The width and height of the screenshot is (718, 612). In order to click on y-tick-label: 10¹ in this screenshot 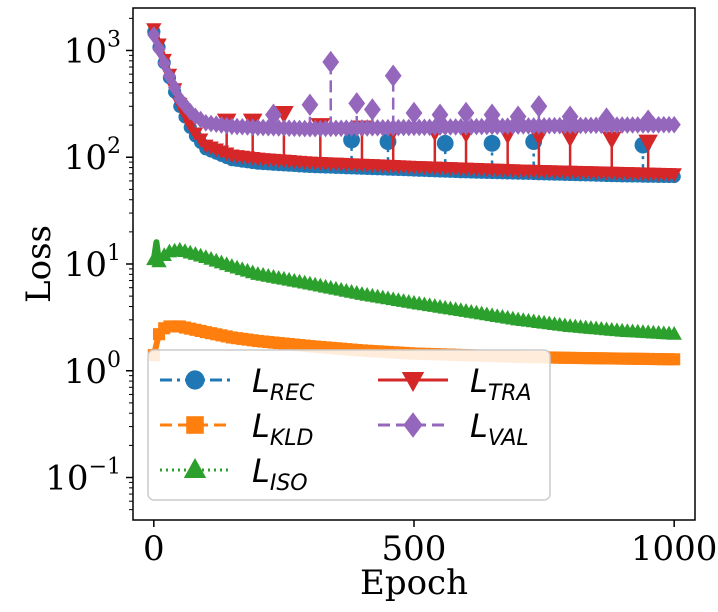, I will do `click(92, 263)`.